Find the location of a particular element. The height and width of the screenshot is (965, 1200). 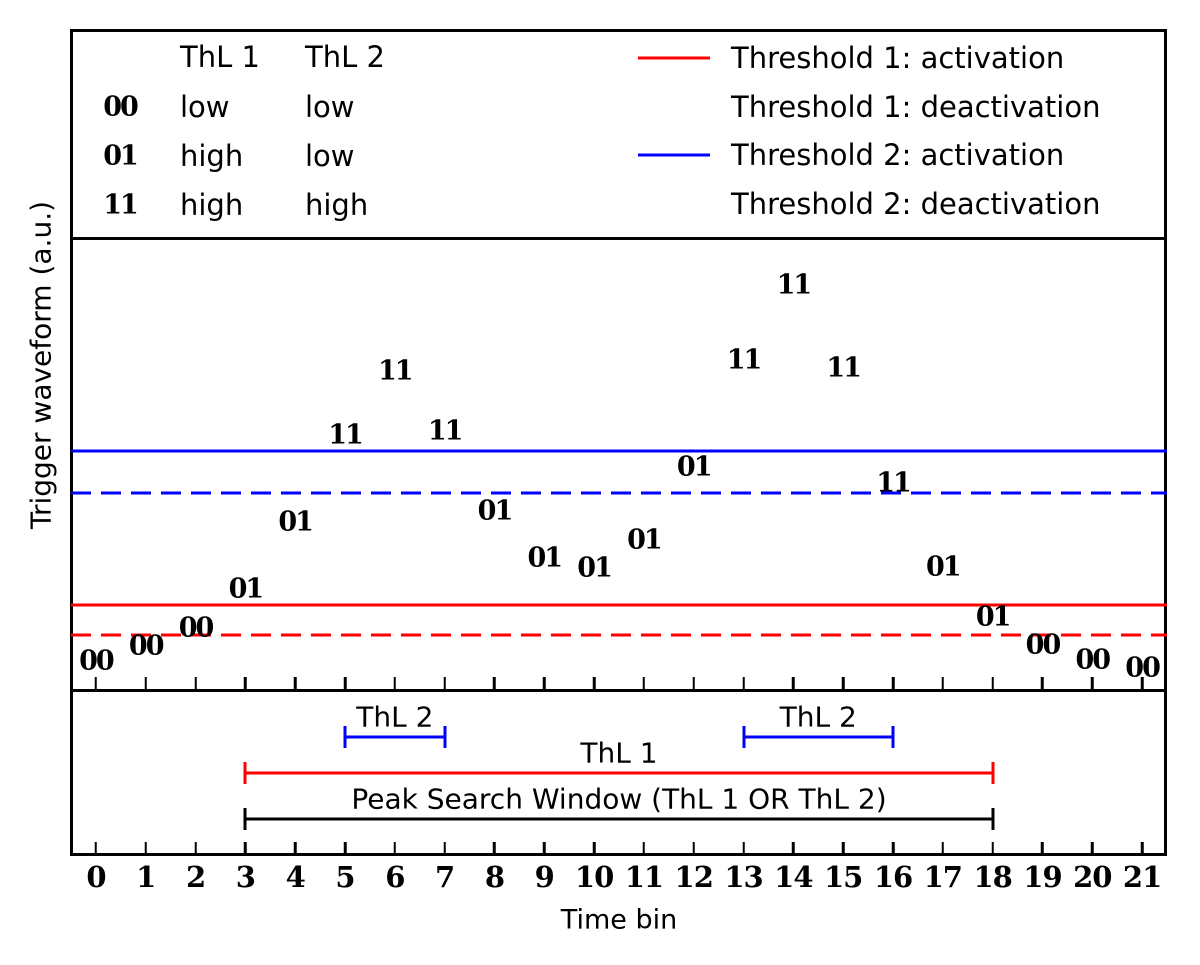

x-tick-label: 6 is located at coordinates (395, 877).